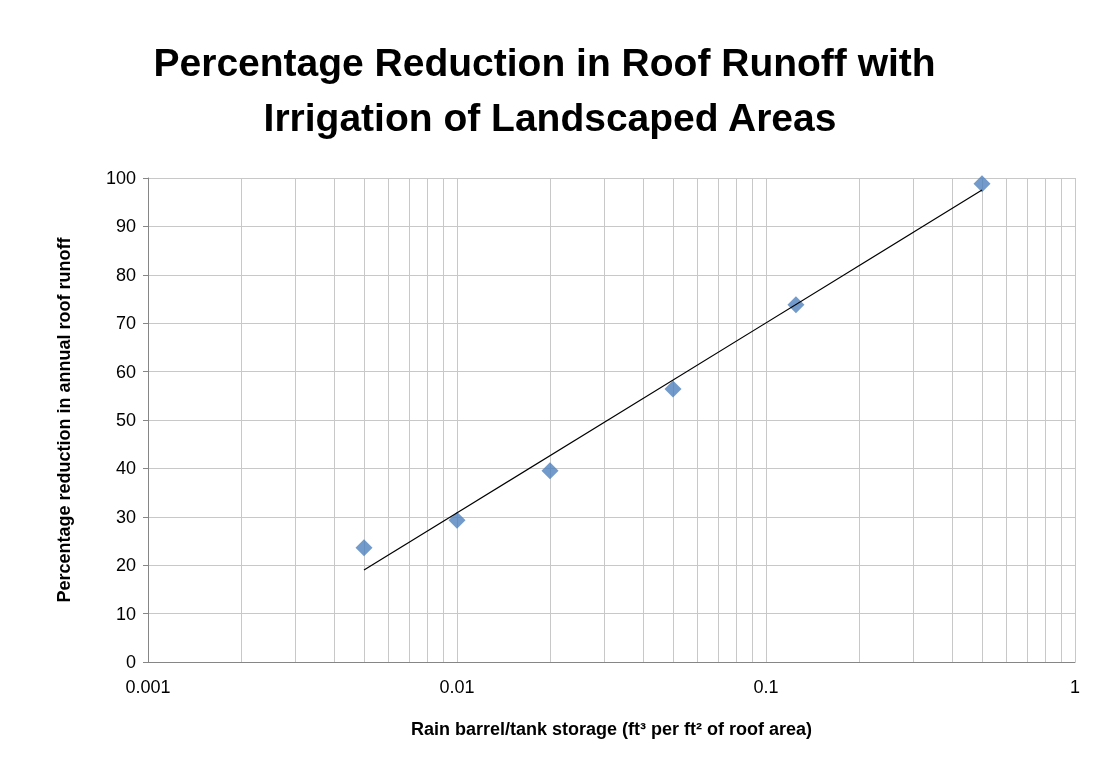 The image size is (1100, 779). Describe the element at coordinates (457, 687) in the screenshot. I see `x-tick-label: 0.01` at that location.